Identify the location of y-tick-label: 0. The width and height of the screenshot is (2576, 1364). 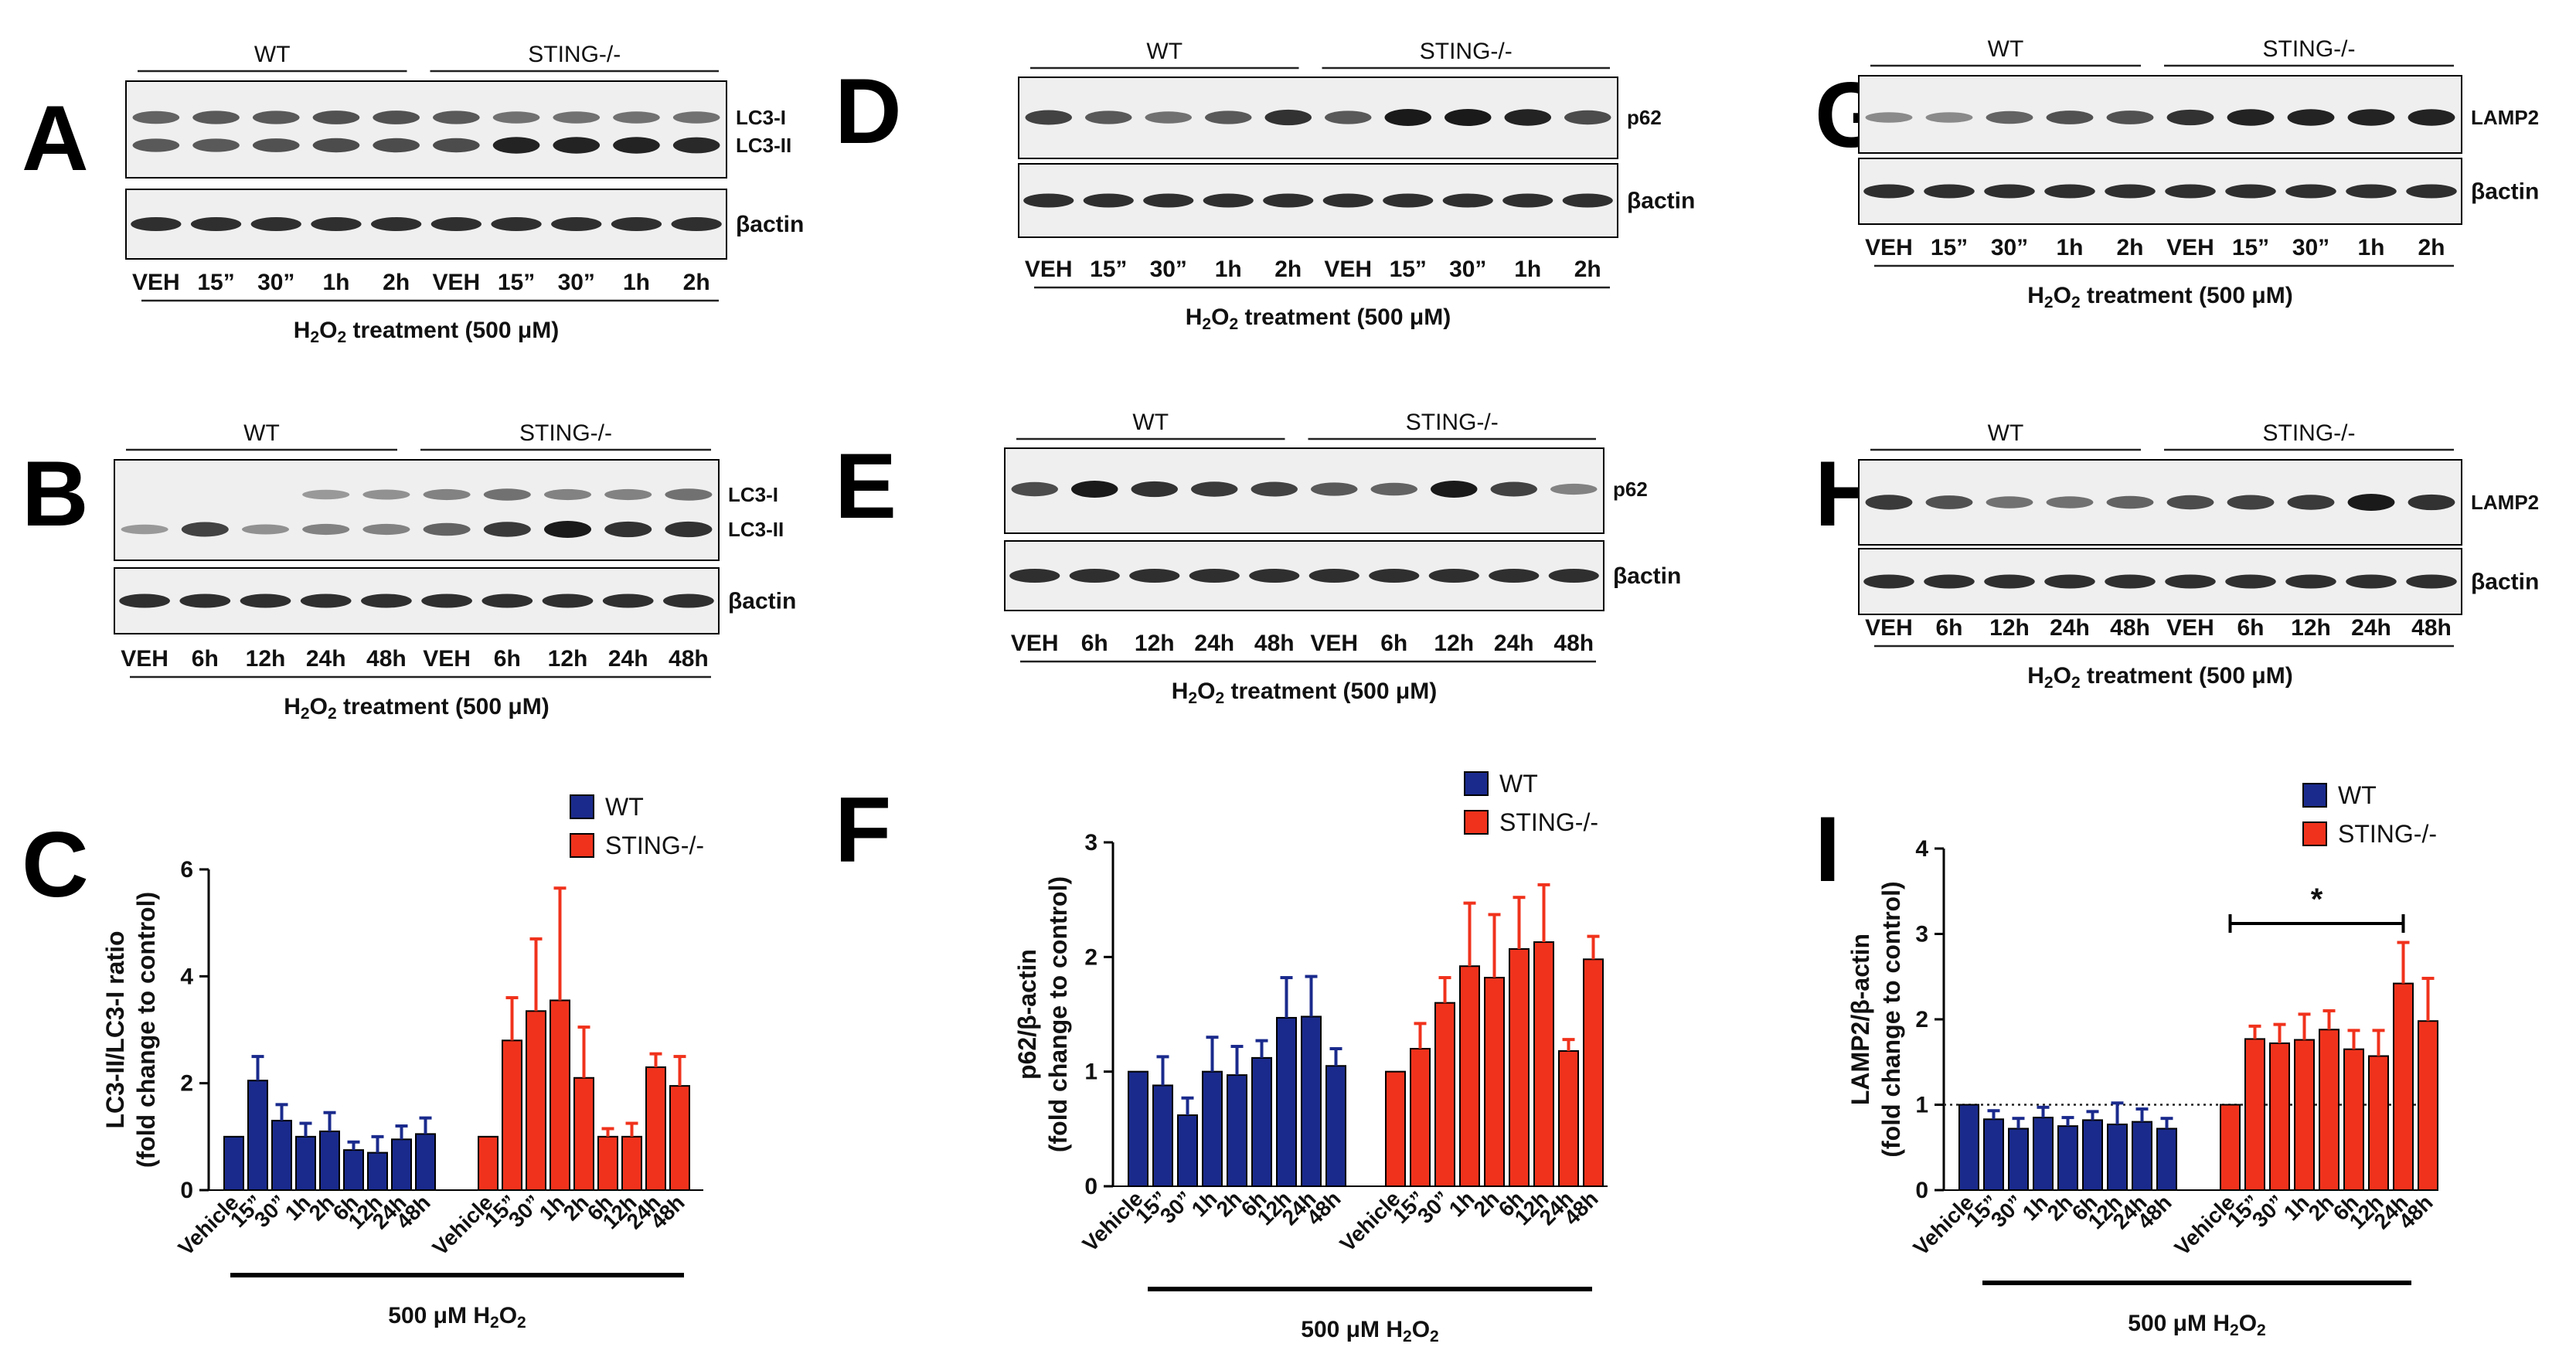
(1921, 1190).